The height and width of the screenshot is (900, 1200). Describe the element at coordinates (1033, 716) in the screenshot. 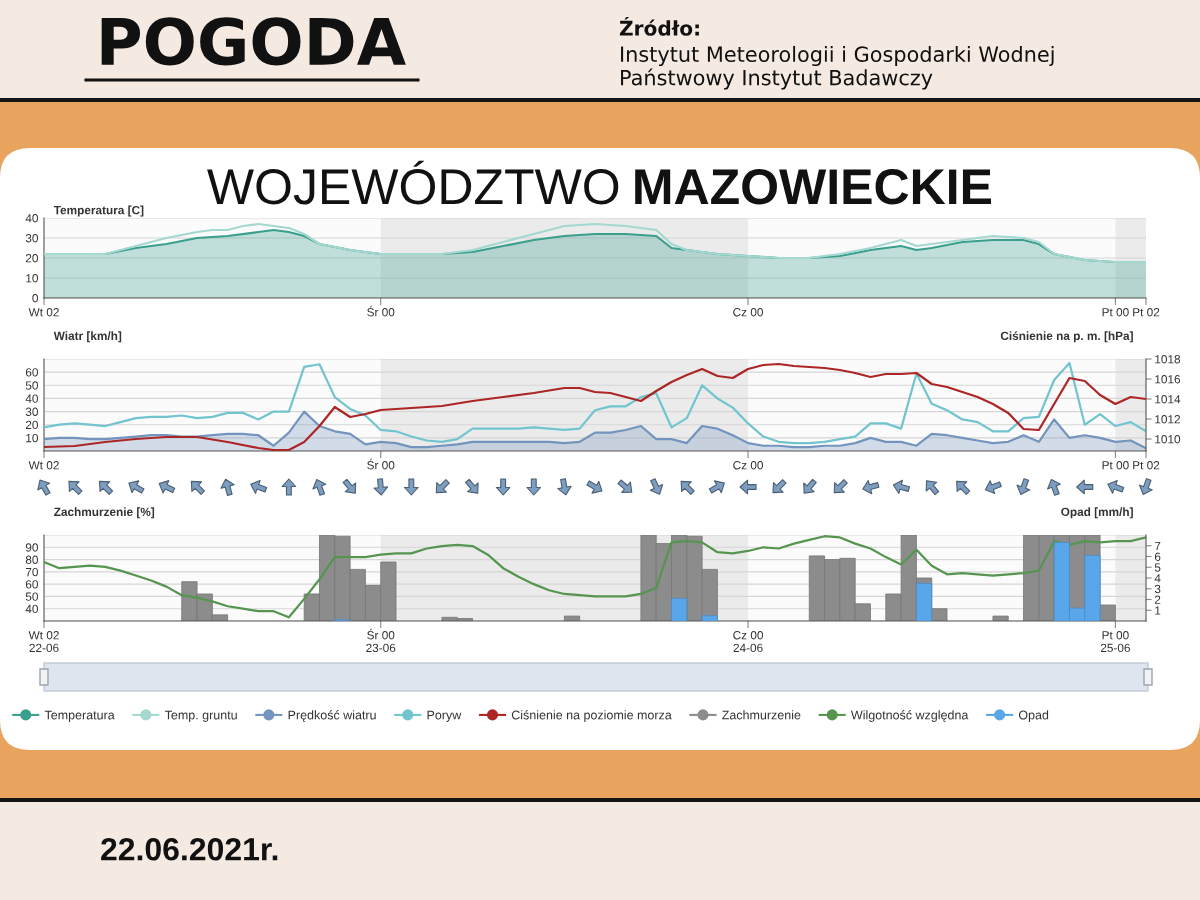

I see `legend-label: Opad` at that location.